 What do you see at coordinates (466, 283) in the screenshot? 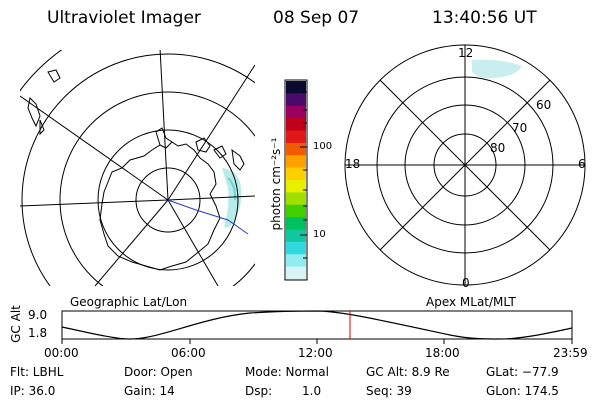
I see `mlt-label-0: 0` at bounding box center [466, 283].